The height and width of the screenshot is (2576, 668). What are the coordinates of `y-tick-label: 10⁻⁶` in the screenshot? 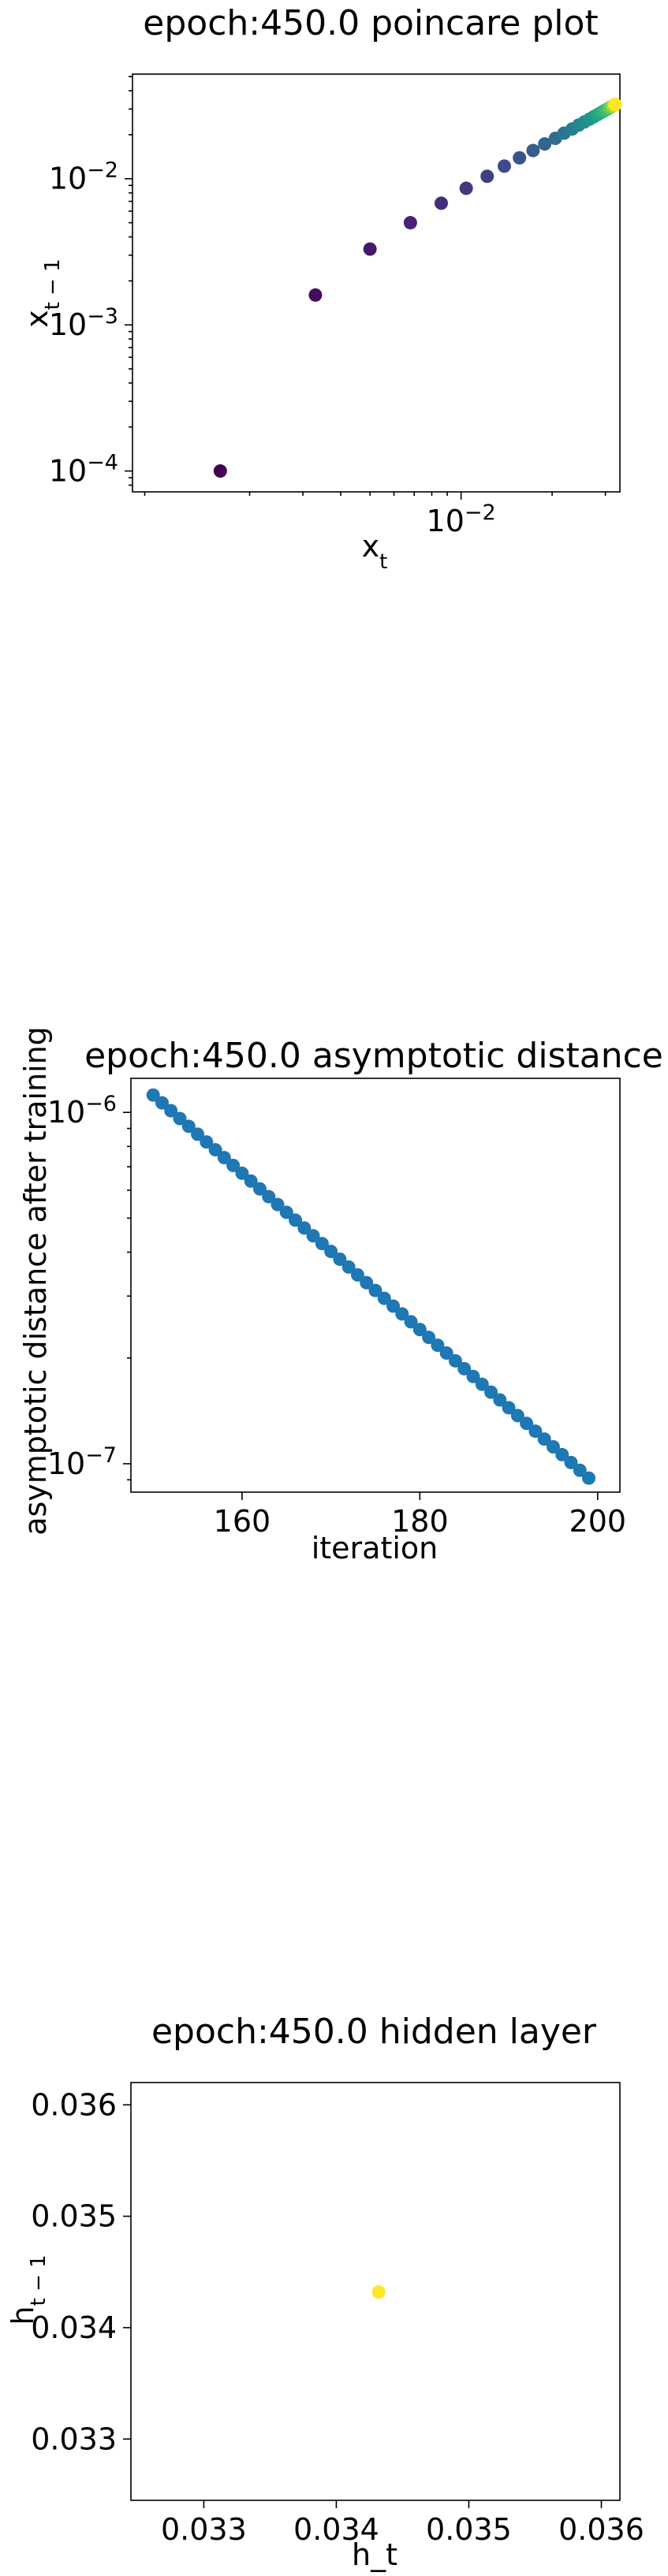 It's located at (82, 1111).